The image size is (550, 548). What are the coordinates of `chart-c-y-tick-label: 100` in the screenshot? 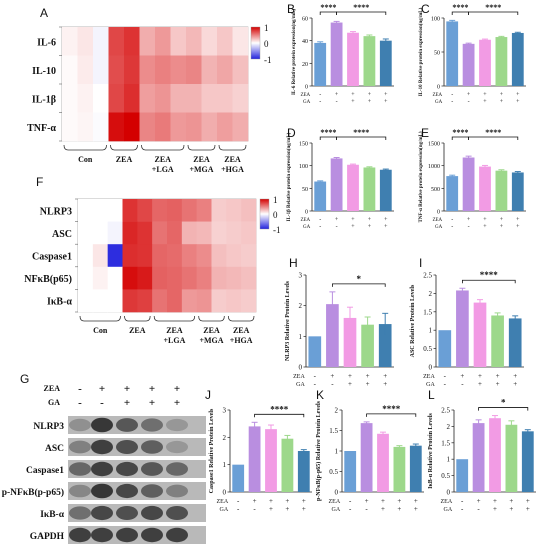 It's located at (435, 20).